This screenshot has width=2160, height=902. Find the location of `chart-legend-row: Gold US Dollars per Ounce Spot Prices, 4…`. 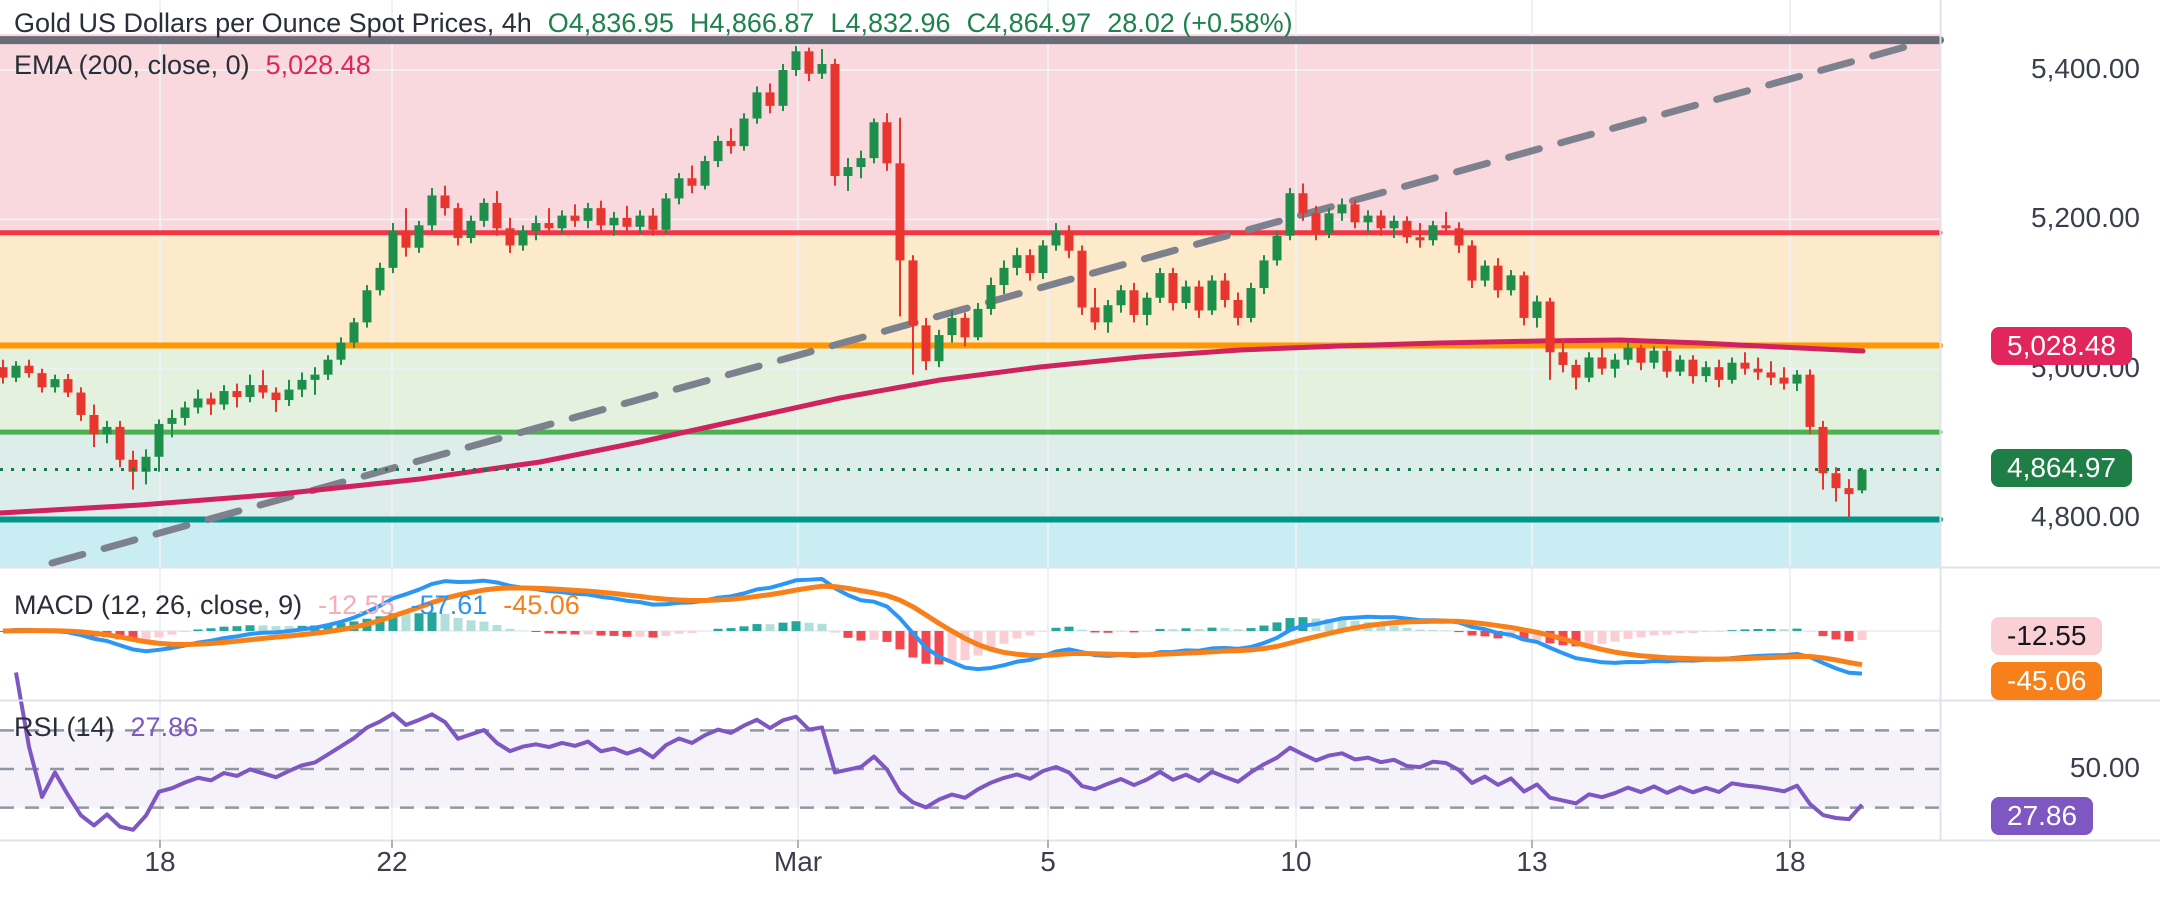

chart-legend-row: Gold US Dollars per Ounce Spot Prices, 4… is located at coordinates (653, 23).